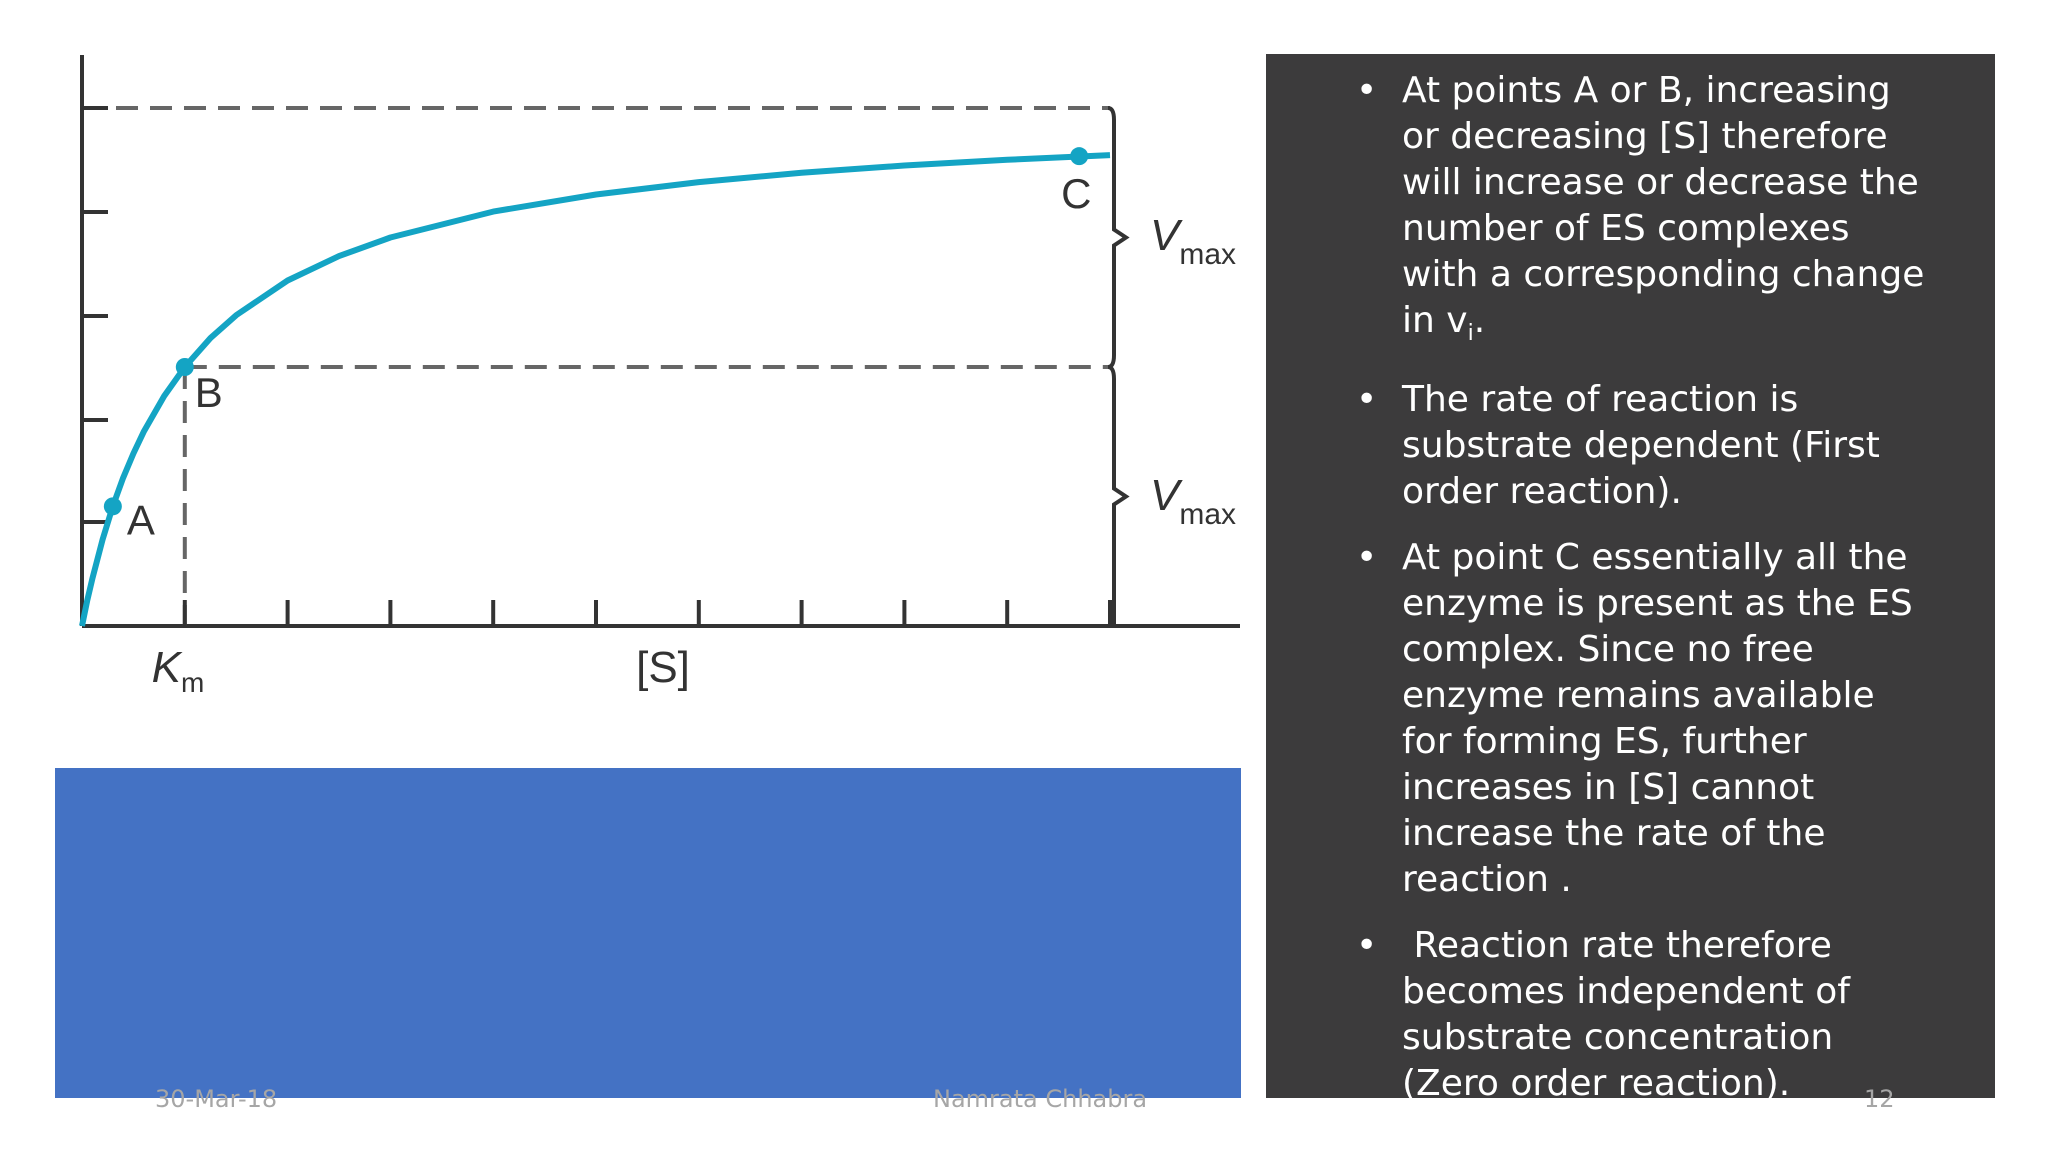  What do you see at coordinates (178, 670) in the screenshot?
I see `km-tick-label: Km` at bounding box center [178, 670].